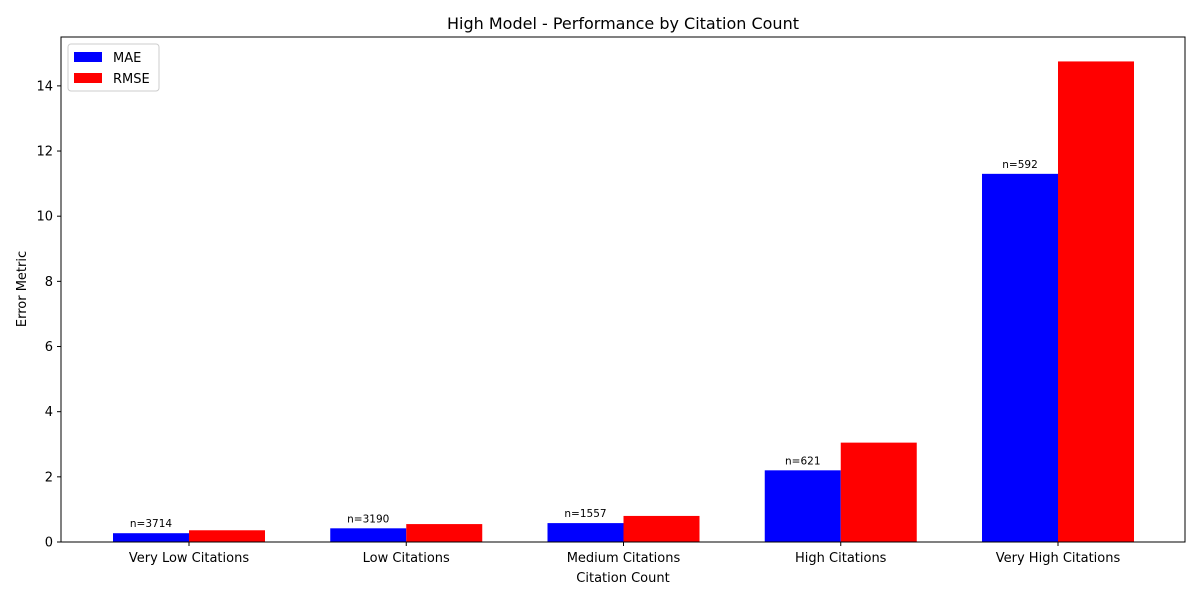 This screenshot has width=1200, height=600. What do you see at coordinates (803, 461) in the screenshot?
I see `sample-size-label: n=621` at bounding box center [803, 461].